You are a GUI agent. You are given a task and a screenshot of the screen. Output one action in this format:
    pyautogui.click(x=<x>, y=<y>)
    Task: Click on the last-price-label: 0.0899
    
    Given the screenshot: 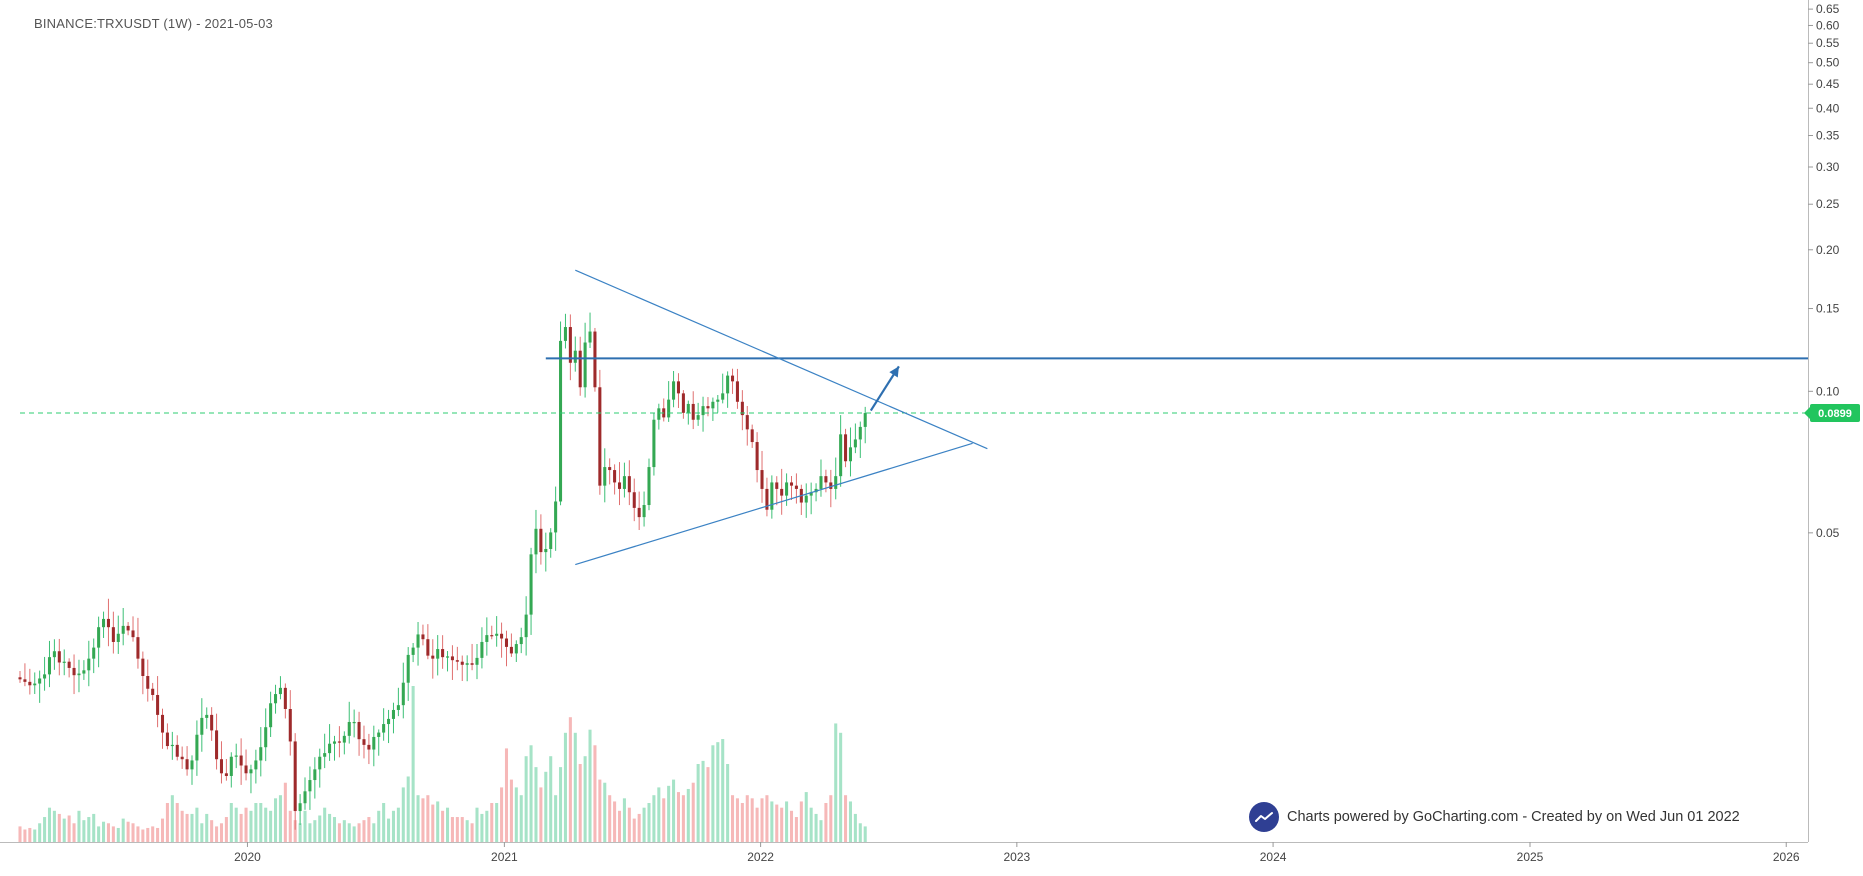 What is the action you would take?
    pyautogui.click(x=1832, y=413)
    